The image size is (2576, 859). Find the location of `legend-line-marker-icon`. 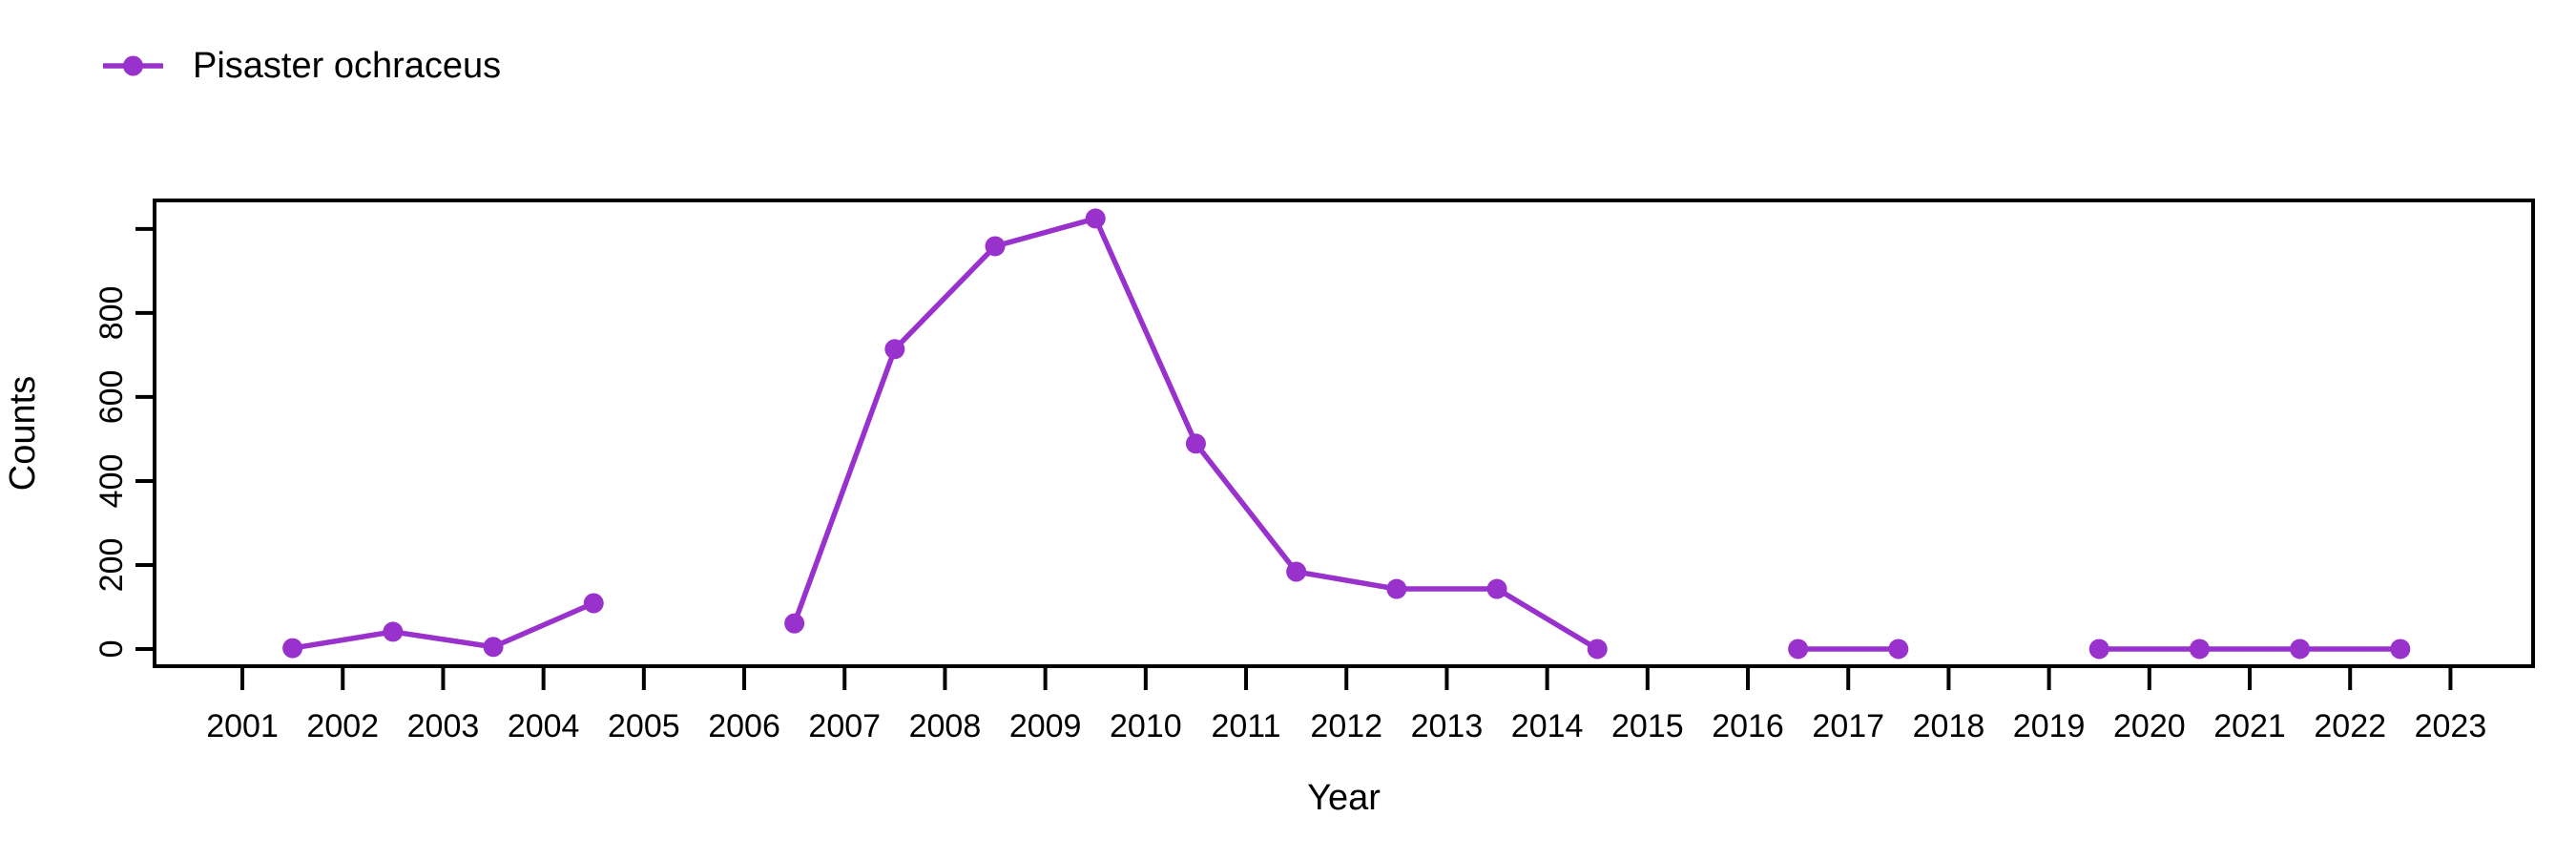

legend-line-marker-icon is located at coordinates (133, 65).